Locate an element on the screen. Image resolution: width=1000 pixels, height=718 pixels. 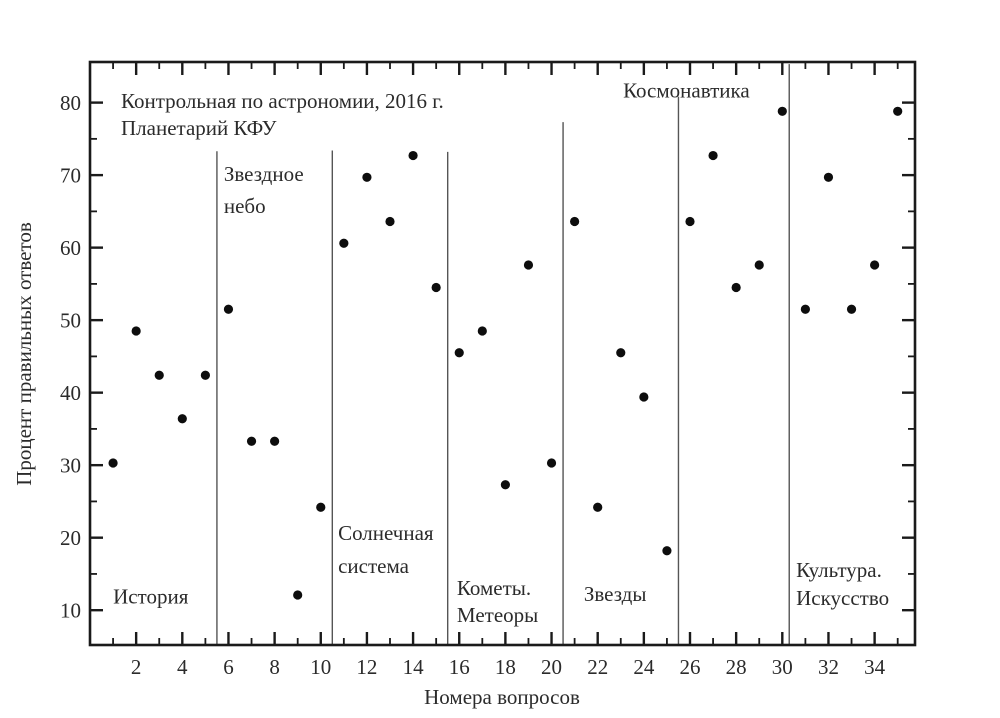
chart-title-line1: Контрольная по астрономии, 2016 г. is located at coordinates (282, 101).